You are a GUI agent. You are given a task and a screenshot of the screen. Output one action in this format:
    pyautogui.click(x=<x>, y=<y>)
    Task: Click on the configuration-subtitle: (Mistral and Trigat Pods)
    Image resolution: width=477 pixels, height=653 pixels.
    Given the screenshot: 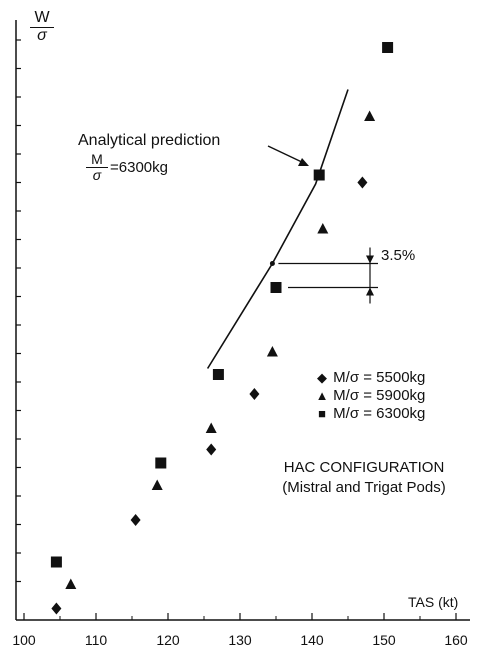 What is the action you would take?
    pyautogui.click(x=364, y=487)
    